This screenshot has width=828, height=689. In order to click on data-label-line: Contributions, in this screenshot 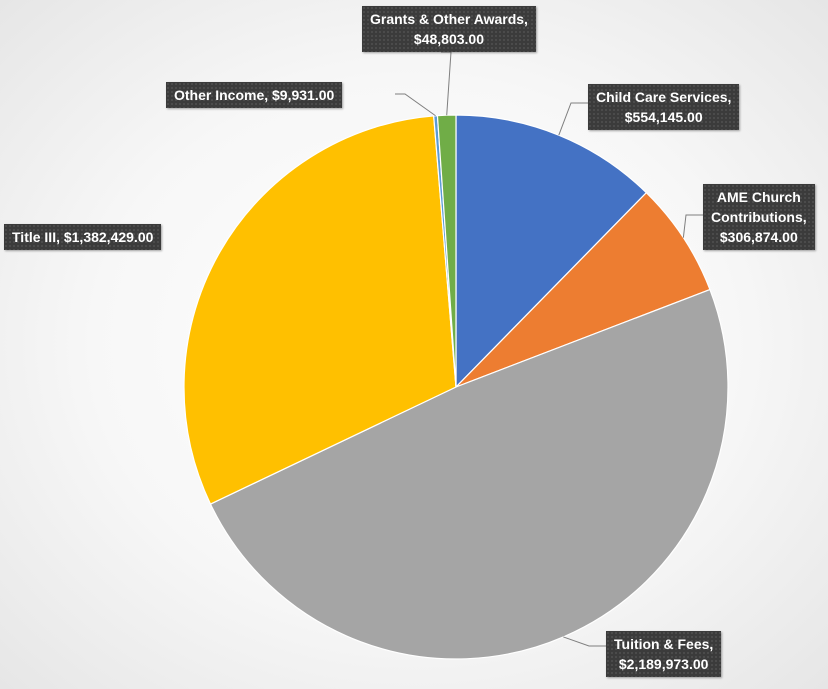, I will do `click(759, 217)`.